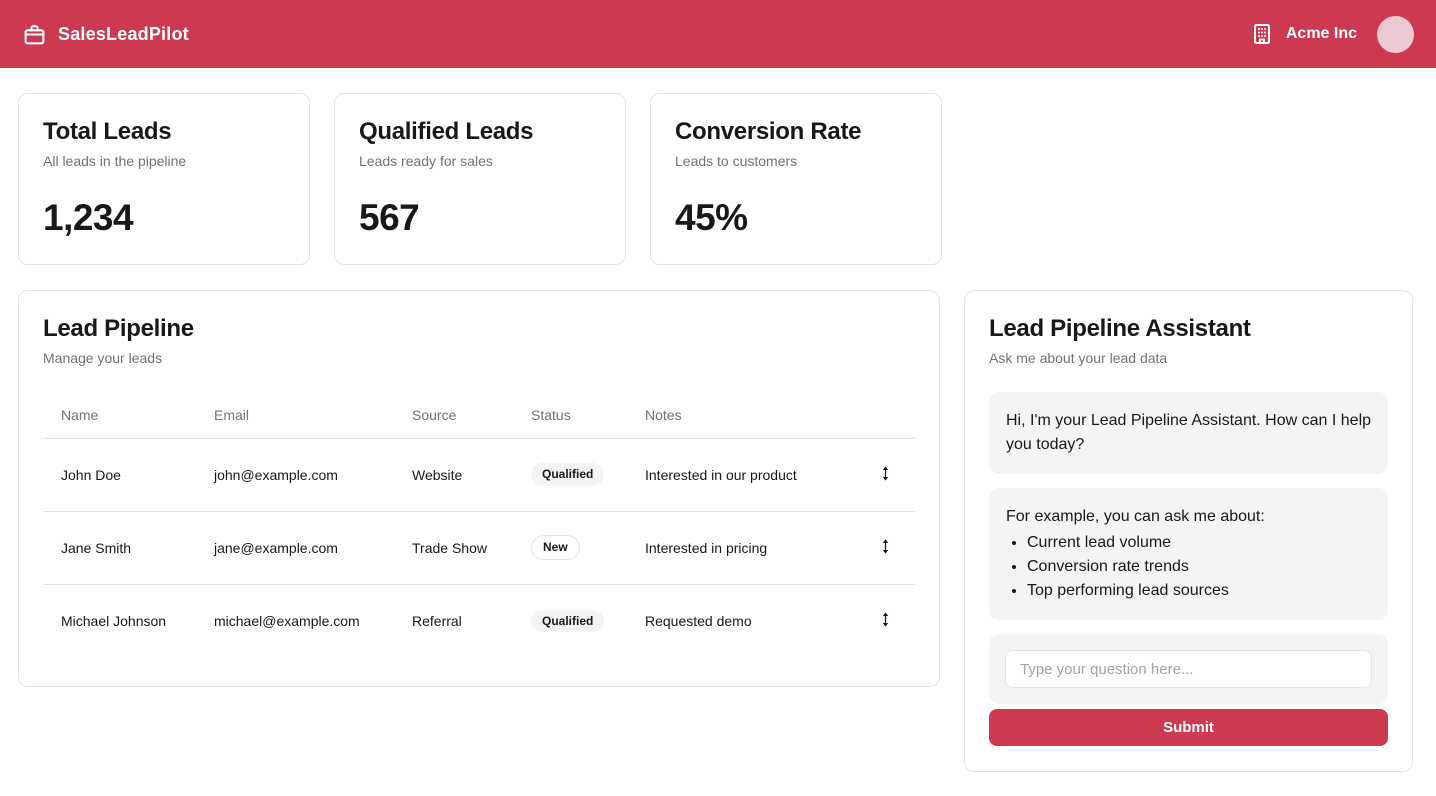  What do you see at coordinates (115, 161) in the screenshot?
I see `stat-subtitle: All leads in the pipeline` at bounding box center [115, 161].